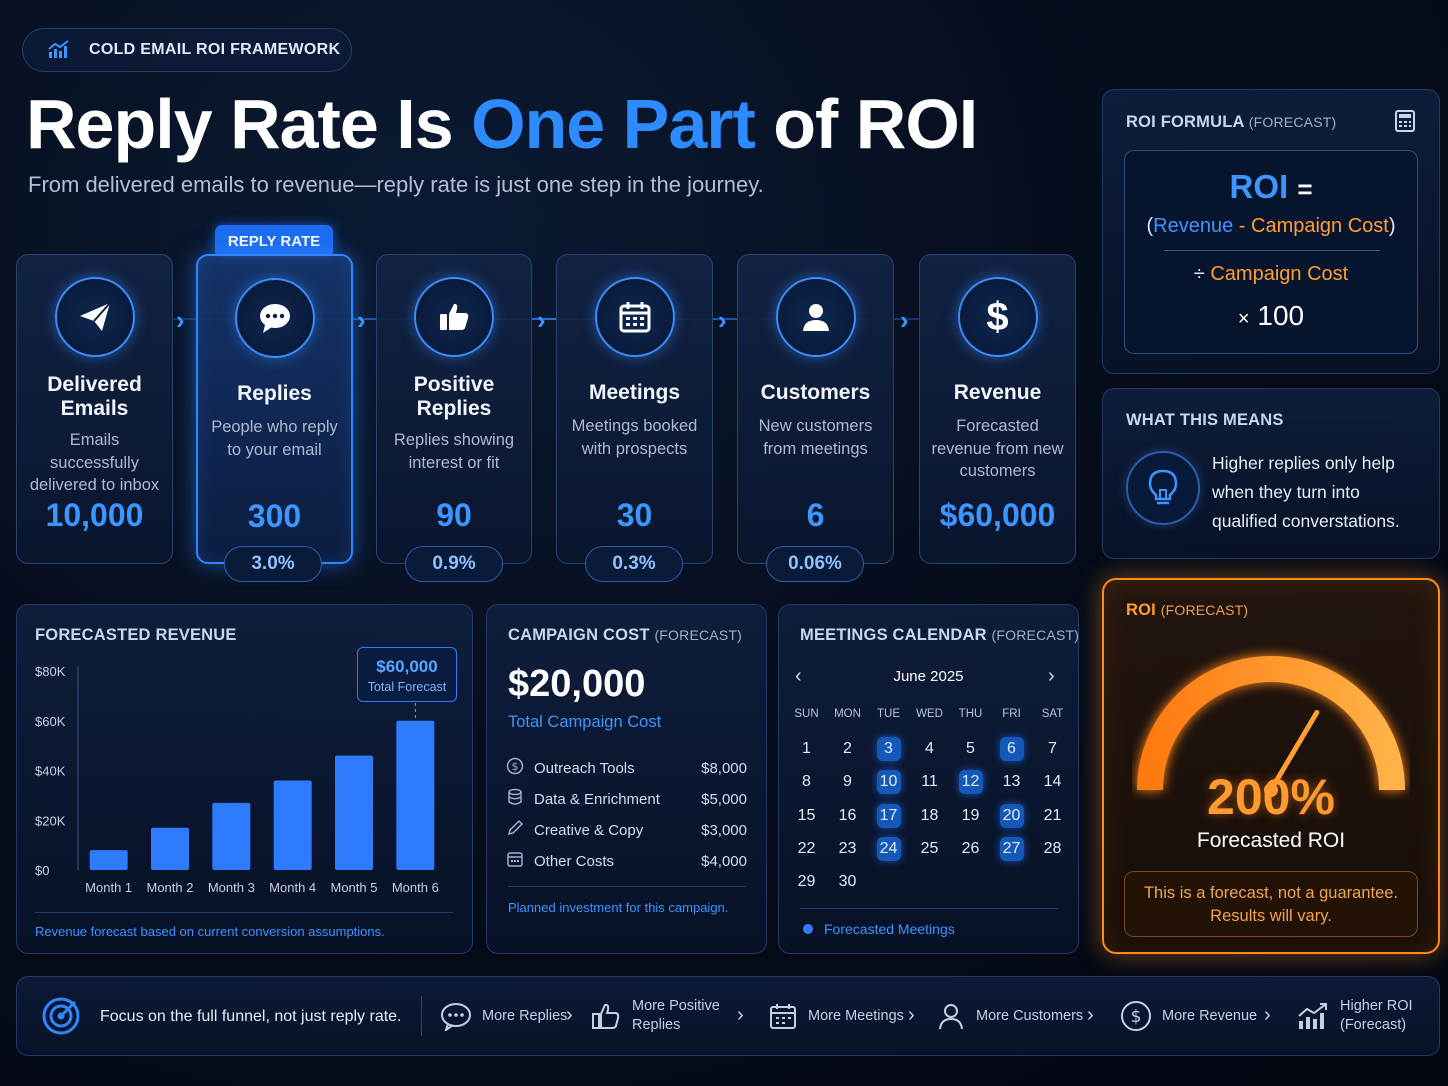 The width and height of the screenshot is (1448, 1086). I want to click on cost-item-label: Other Costs, so click(574, 861).